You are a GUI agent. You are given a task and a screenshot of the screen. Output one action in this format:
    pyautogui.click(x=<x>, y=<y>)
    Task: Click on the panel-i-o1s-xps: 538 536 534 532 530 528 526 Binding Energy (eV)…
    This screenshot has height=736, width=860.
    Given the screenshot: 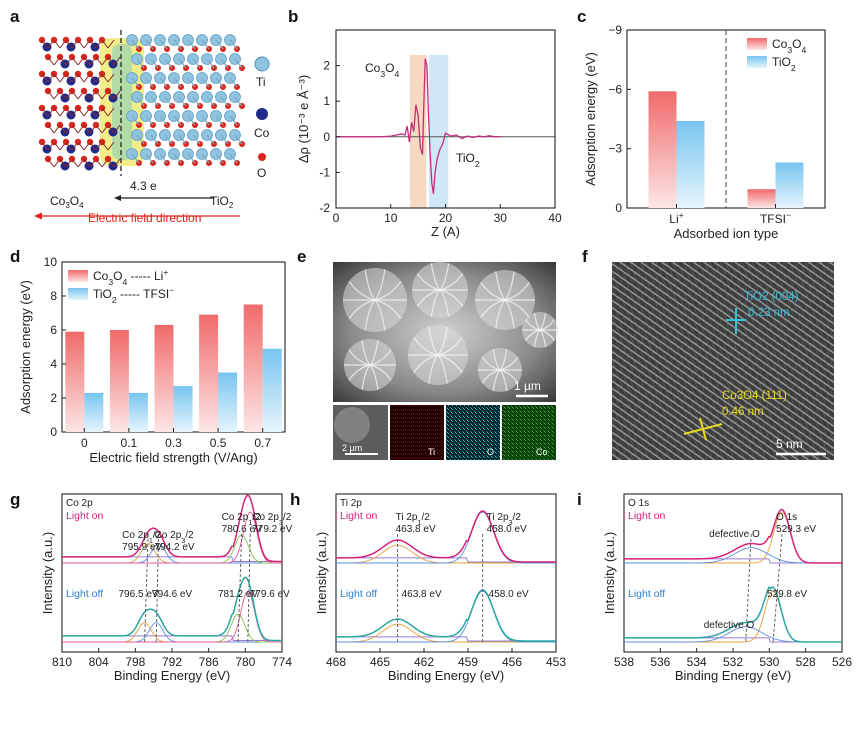 What is the action you would take?
    pyautogui.click(x=727, y=588)
    